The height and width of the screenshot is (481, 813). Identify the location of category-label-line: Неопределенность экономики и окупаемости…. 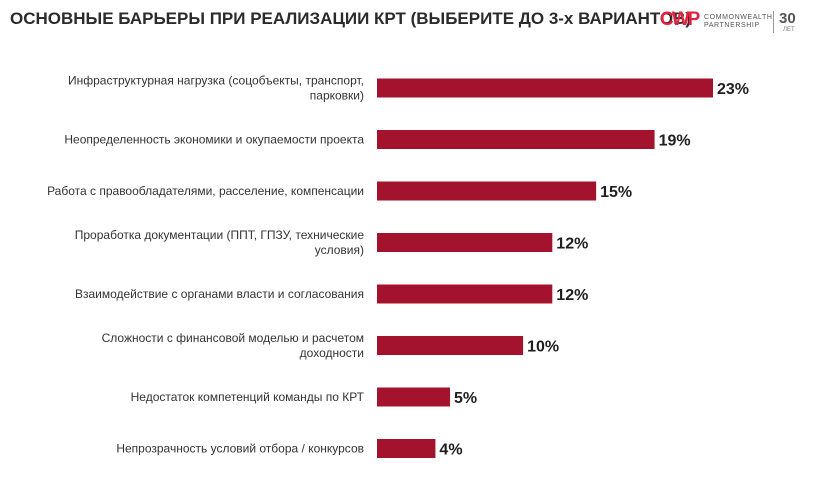
(214, 140).